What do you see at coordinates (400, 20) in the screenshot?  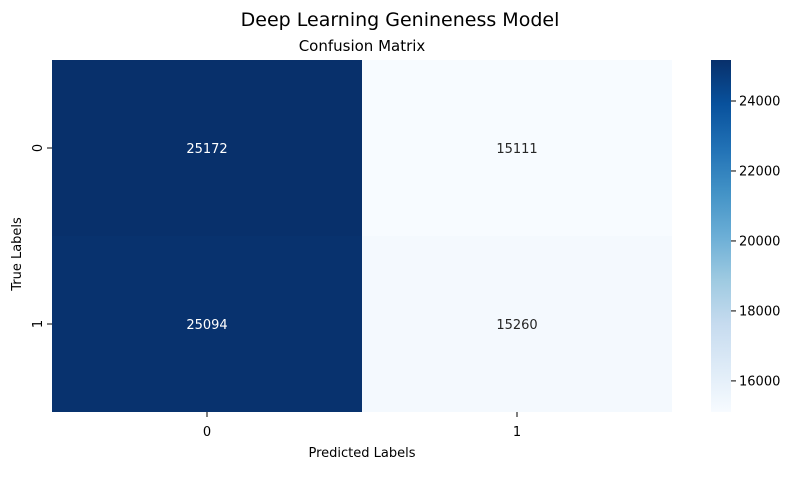 I see `figure-suptitle: Deep Learning Genineness Model` at bounding box center [400, 20].